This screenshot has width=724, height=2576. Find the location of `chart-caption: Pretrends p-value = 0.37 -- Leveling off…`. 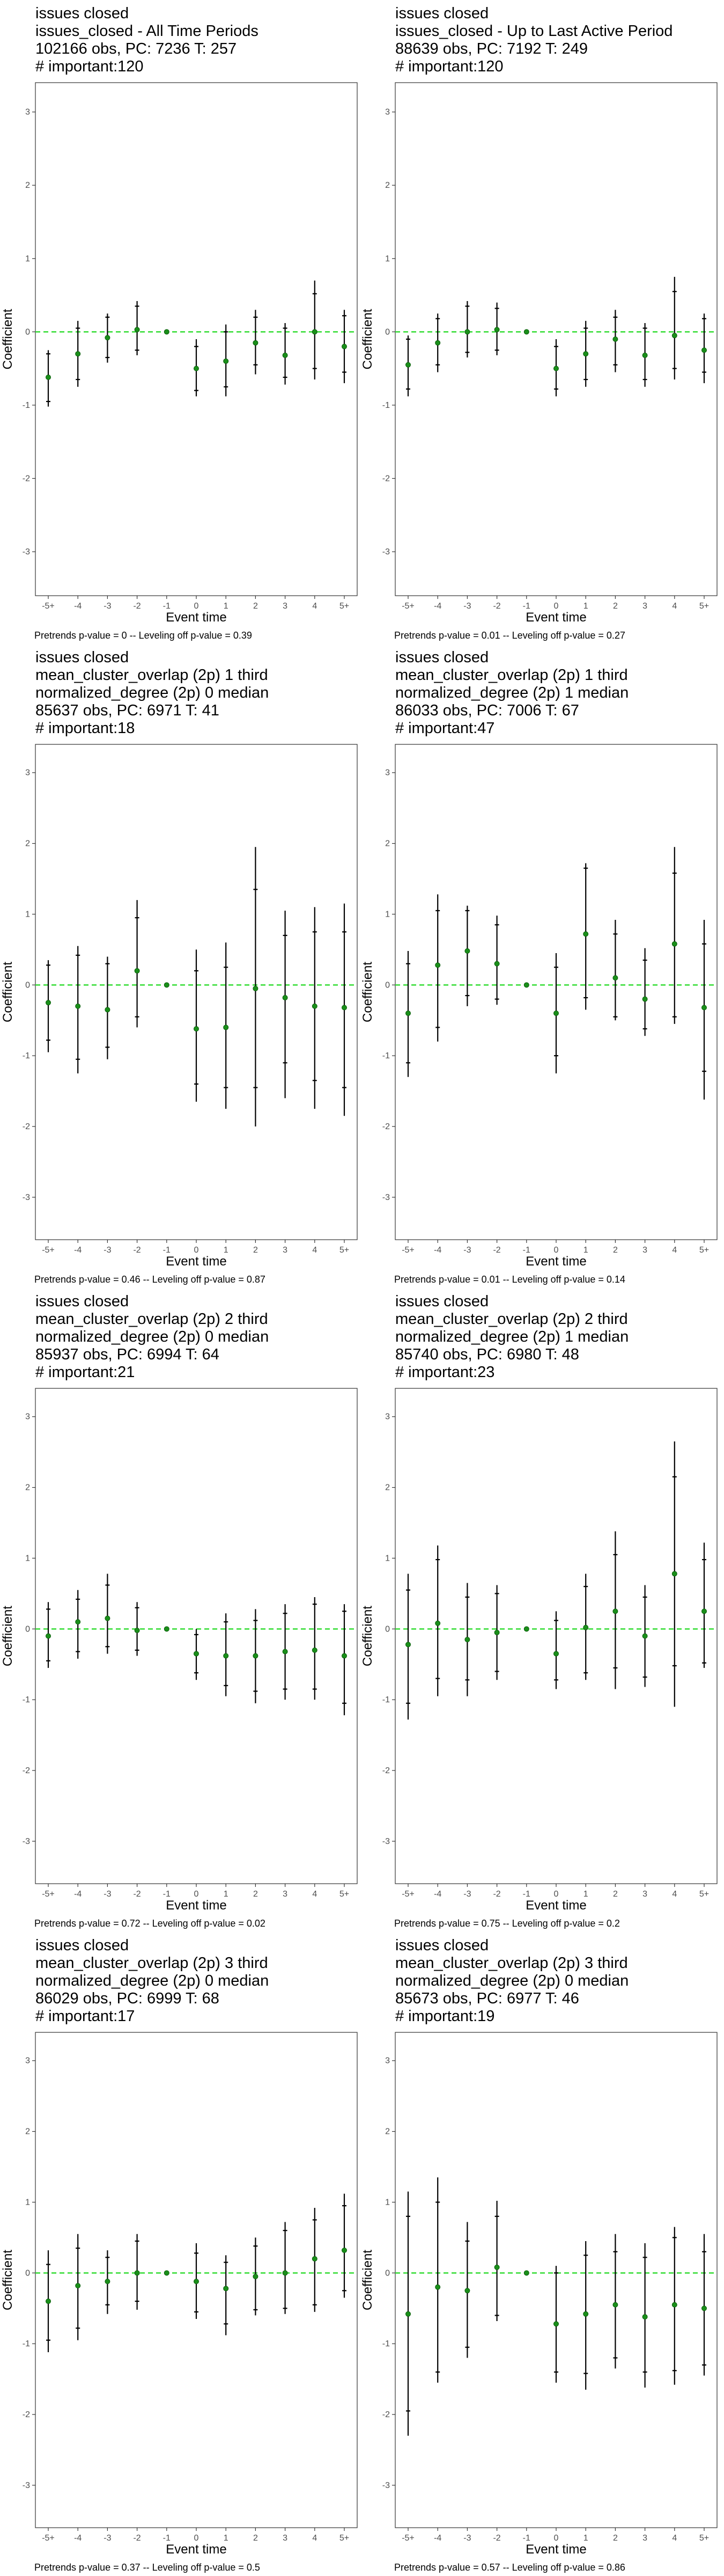

chart-caption: Pretrends p-value = 0.37 -- Leveling off… is located at coordinates (147, 2567).